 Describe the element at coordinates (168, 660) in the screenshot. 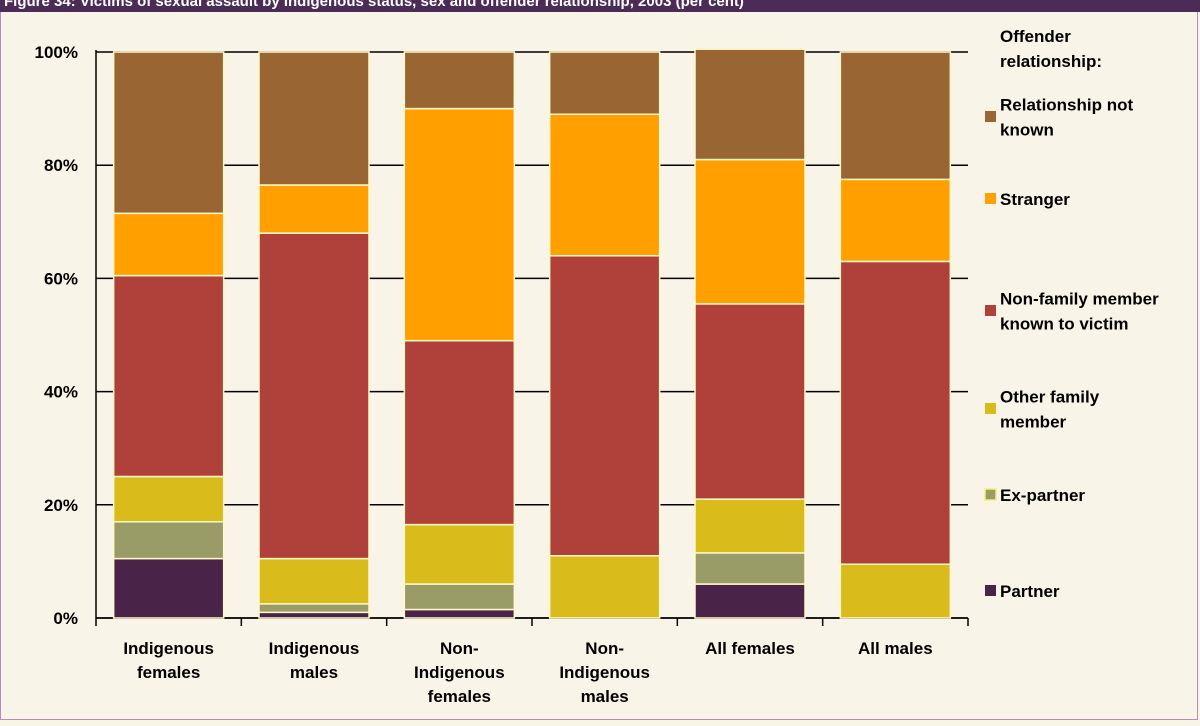

I see `x-category-label: Indigenous females` at that location.